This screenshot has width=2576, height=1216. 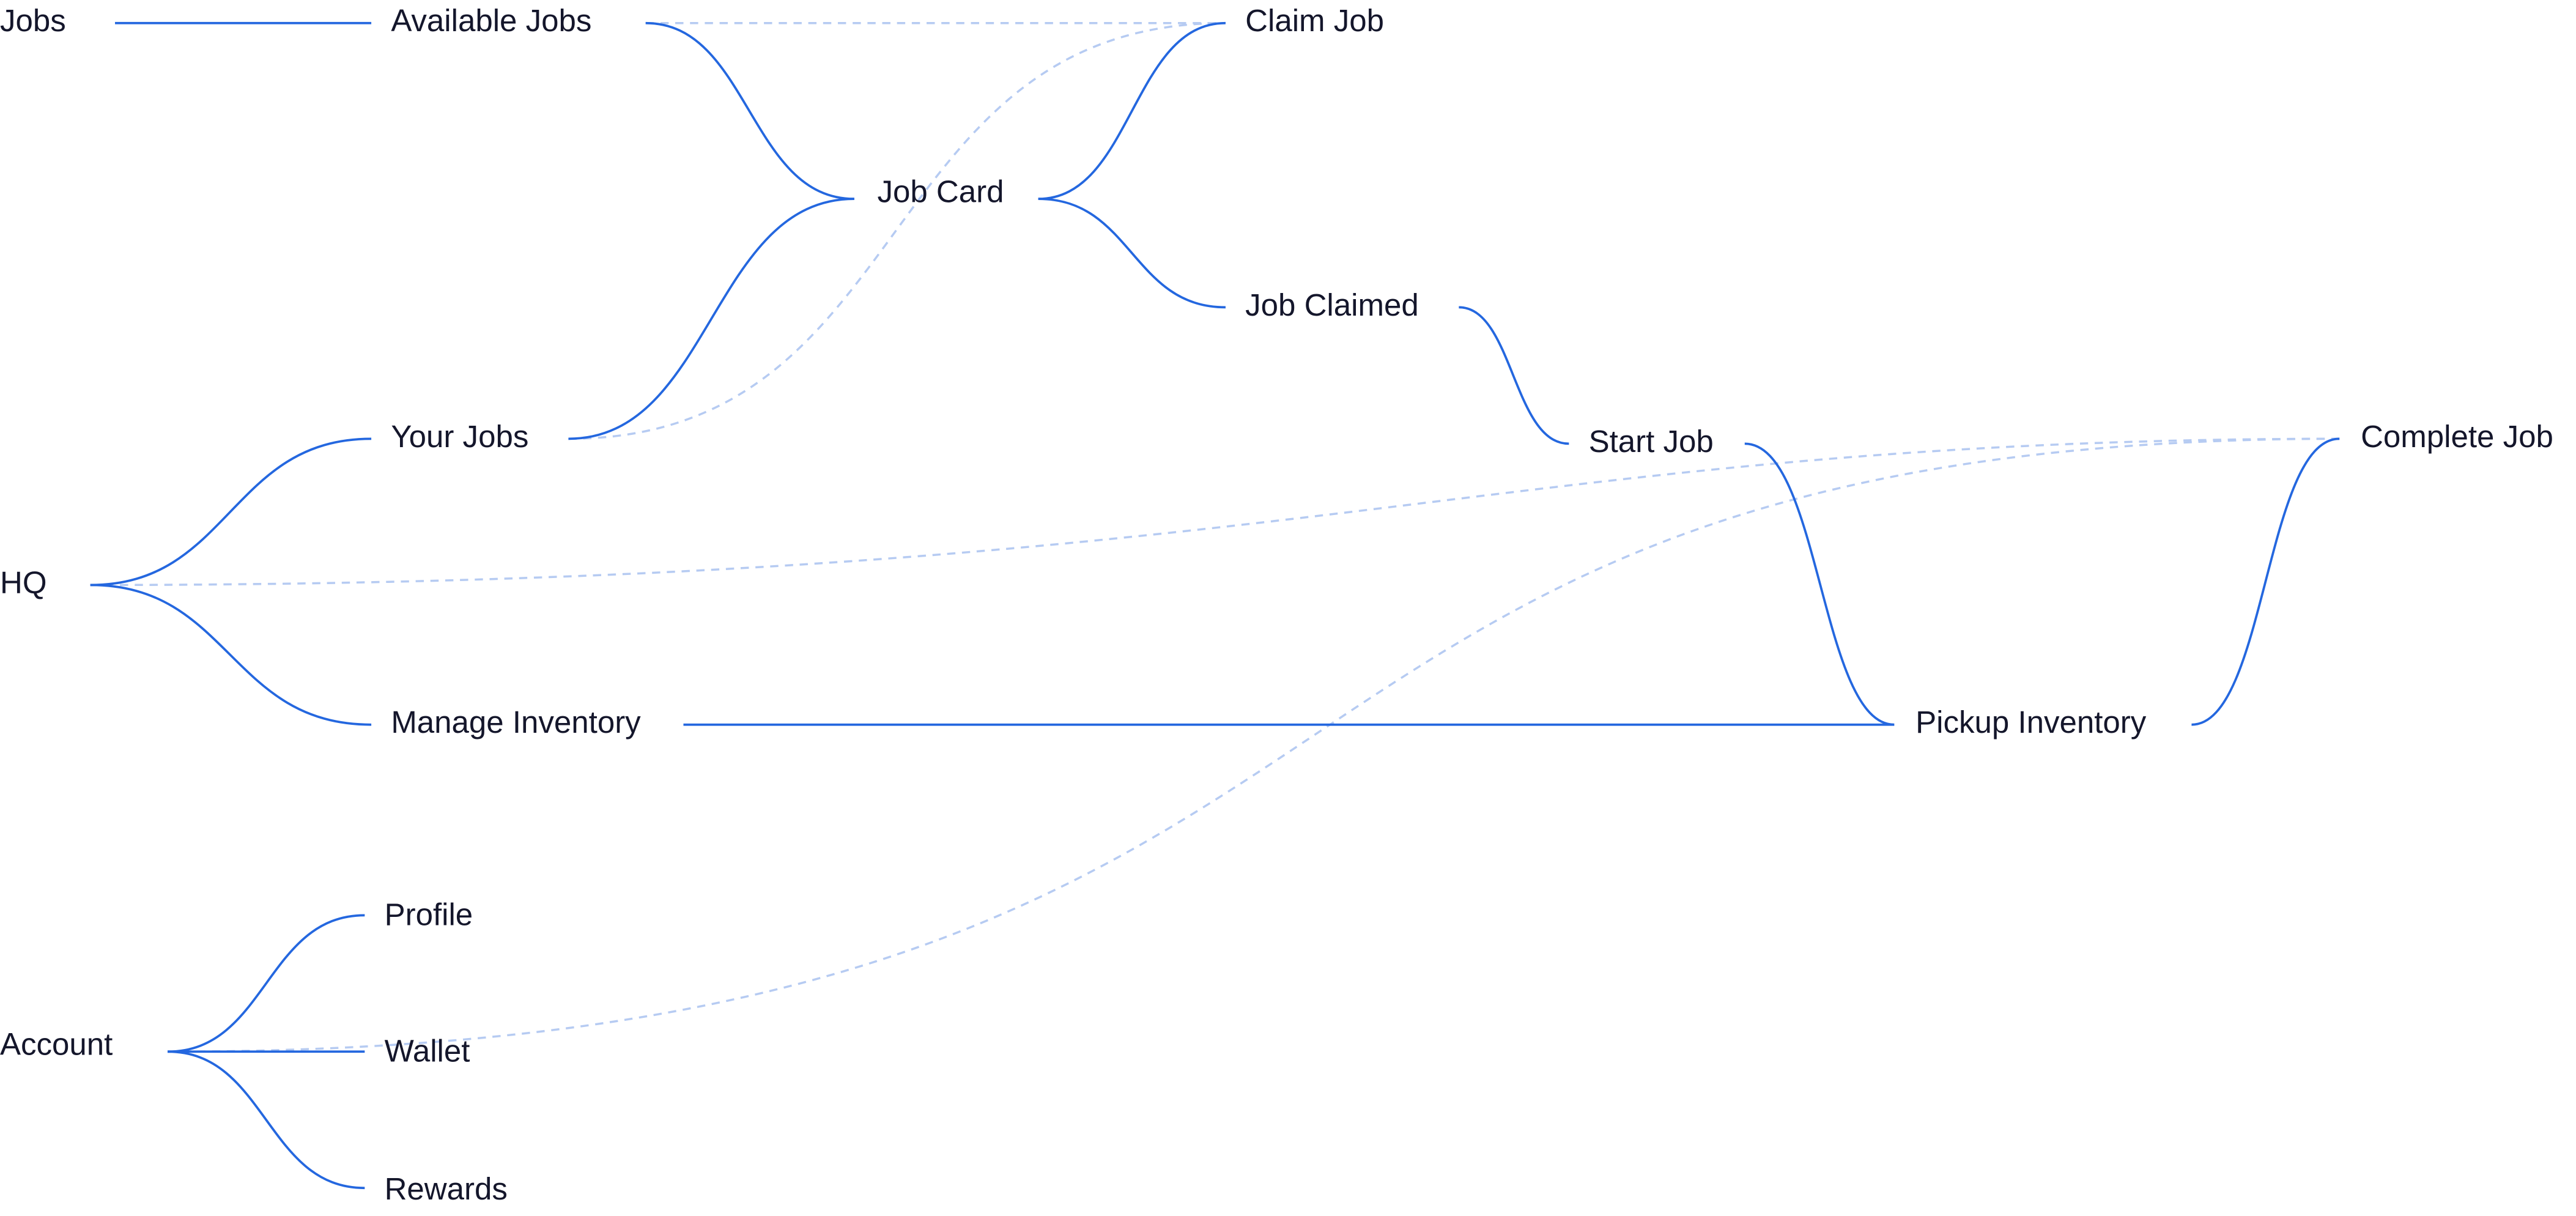 What do you see at coordinates (491, 20) in the screenshot?
I see `node-label: Available Jobs` at bounding box center [491, 20].